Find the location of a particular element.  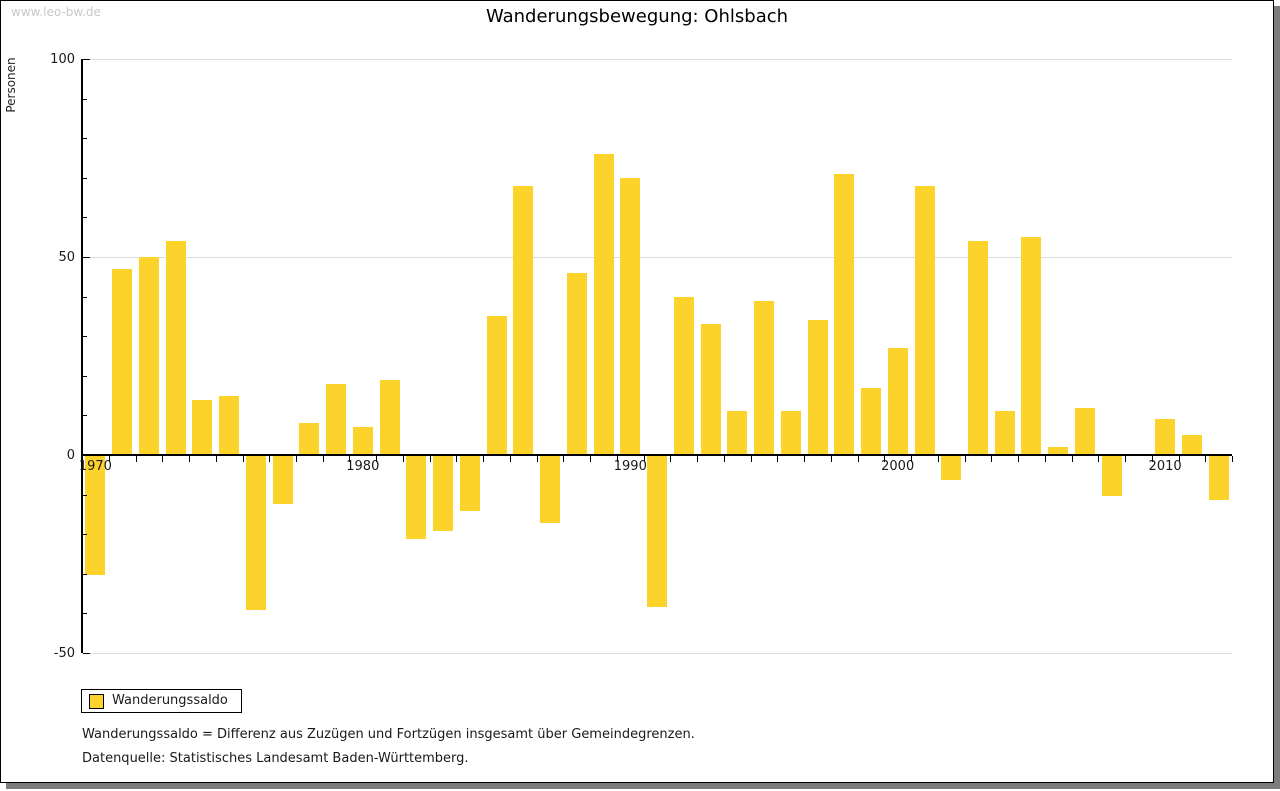

bar-1970 is located at coordinates (95, 515).